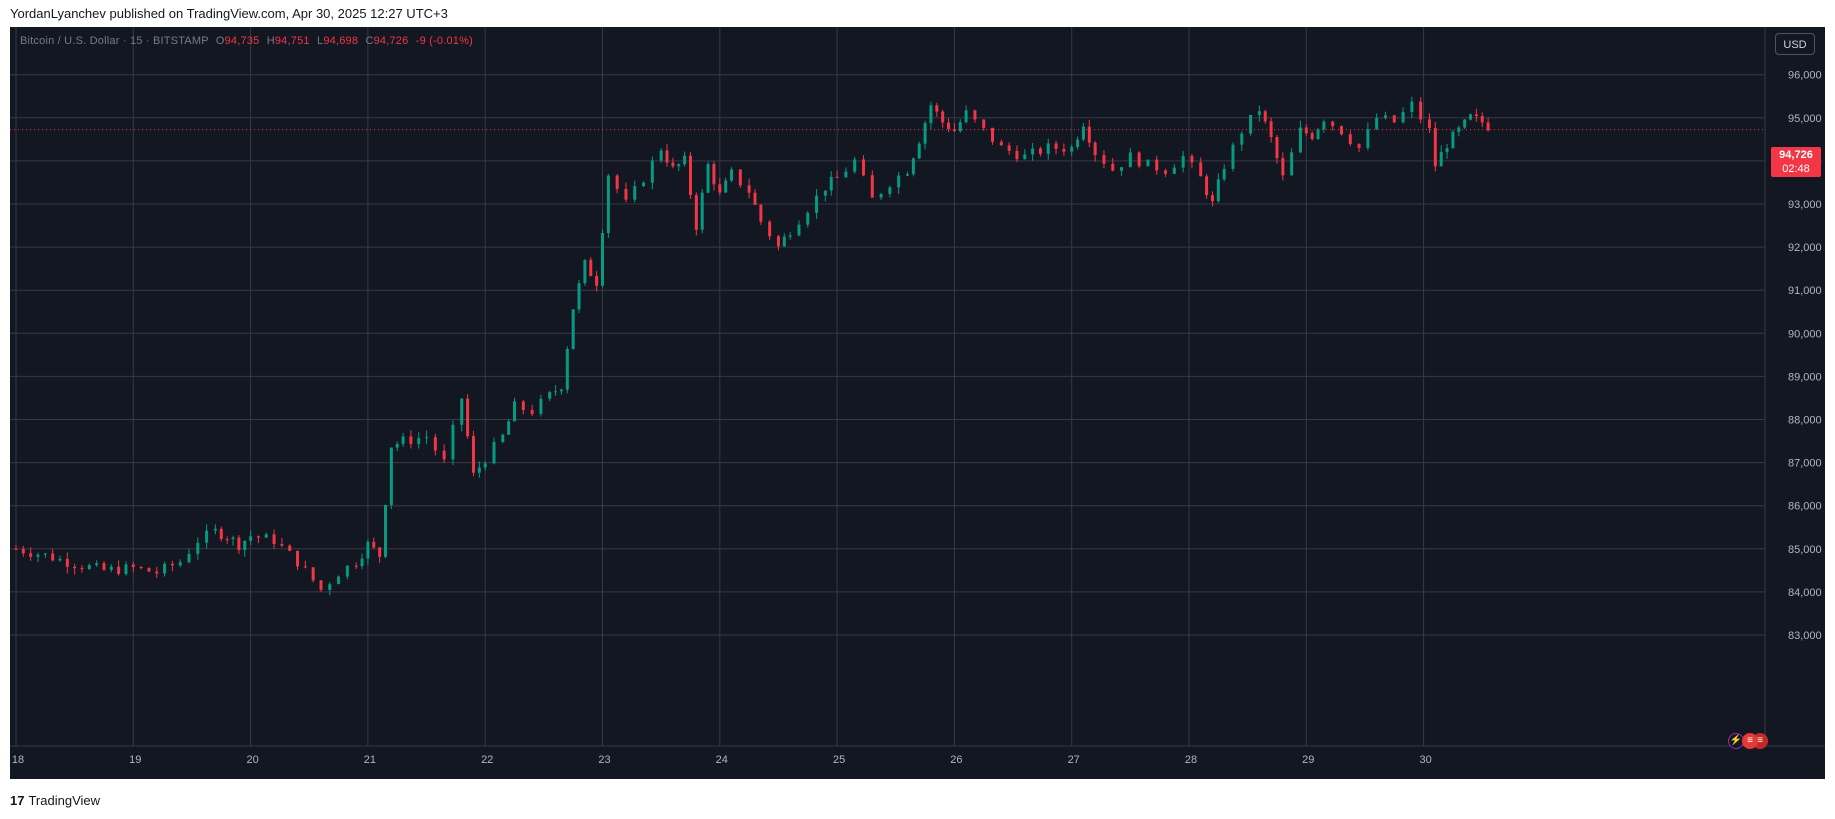 Image resolution: width=1835 pixels, height=819 pixels. I want to click on price-tick-label: 95,000, so click(1805, 119).